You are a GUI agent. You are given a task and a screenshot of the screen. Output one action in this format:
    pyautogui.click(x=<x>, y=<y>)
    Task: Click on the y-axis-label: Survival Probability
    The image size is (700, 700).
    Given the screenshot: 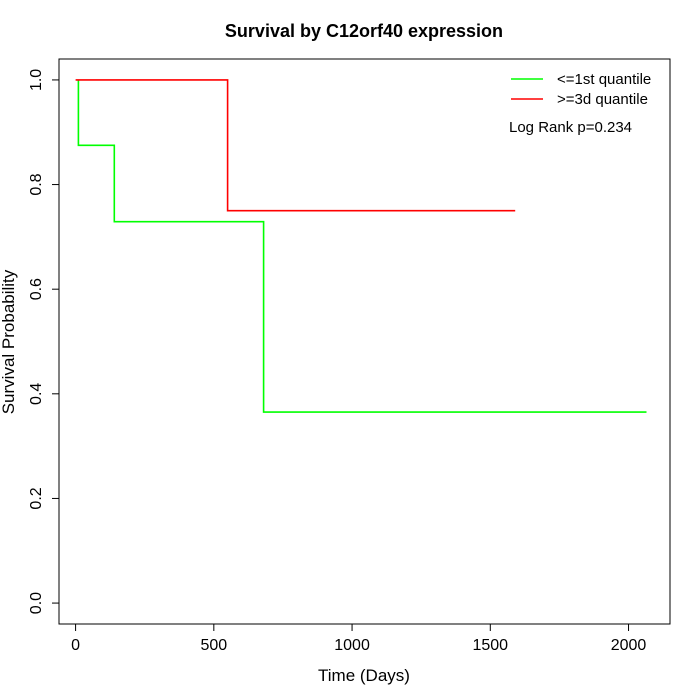 What is the action you would take?
    pyautogui.click(x=9, y=341)
    